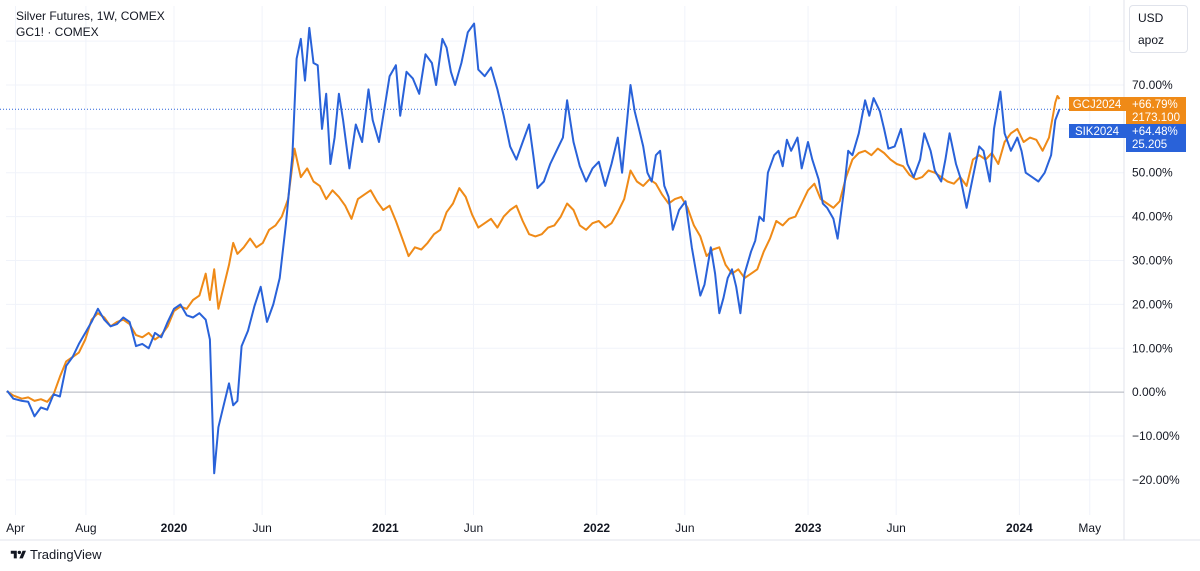 The width and height of the screenshot is (1200, 571). I want to click on tradingview-logo-icon, so click(18, 554).